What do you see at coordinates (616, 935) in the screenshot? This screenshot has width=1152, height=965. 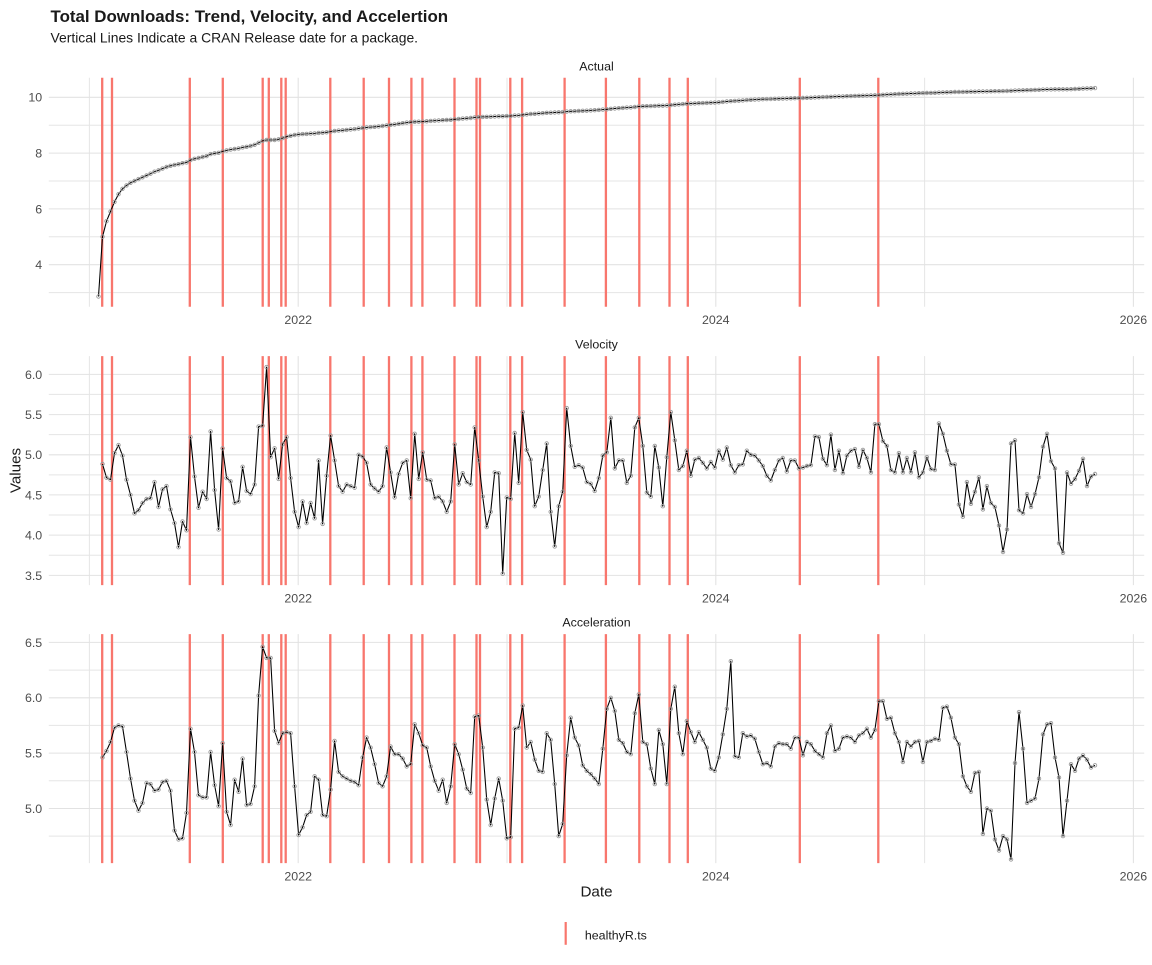 I see `svg-text: healthyR.ts` at bounding box center [616, 935].